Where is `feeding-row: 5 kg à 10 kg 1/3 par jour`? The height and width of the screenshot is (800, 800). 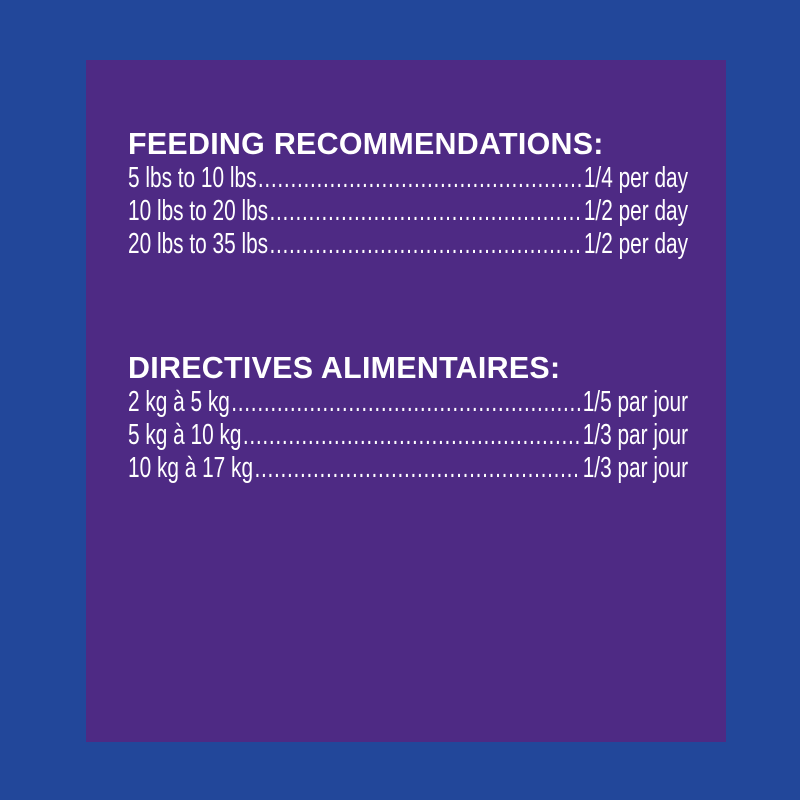
feeding-row: 5 kg à 10 kg 1/3 par jour is located at coordinates (408, 435).